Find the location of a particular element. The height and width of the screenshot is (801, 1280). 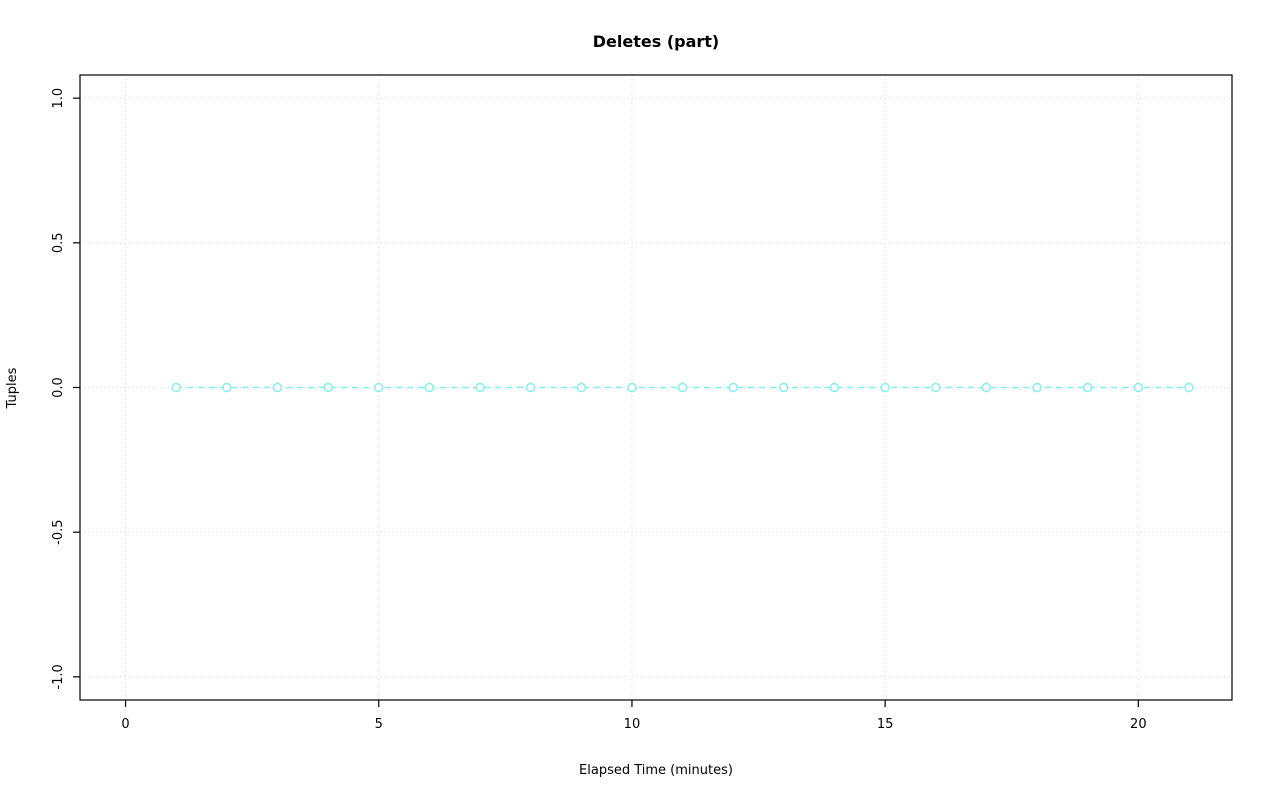

chart-title: Deletes (part) is located at coordinates (656, 41).